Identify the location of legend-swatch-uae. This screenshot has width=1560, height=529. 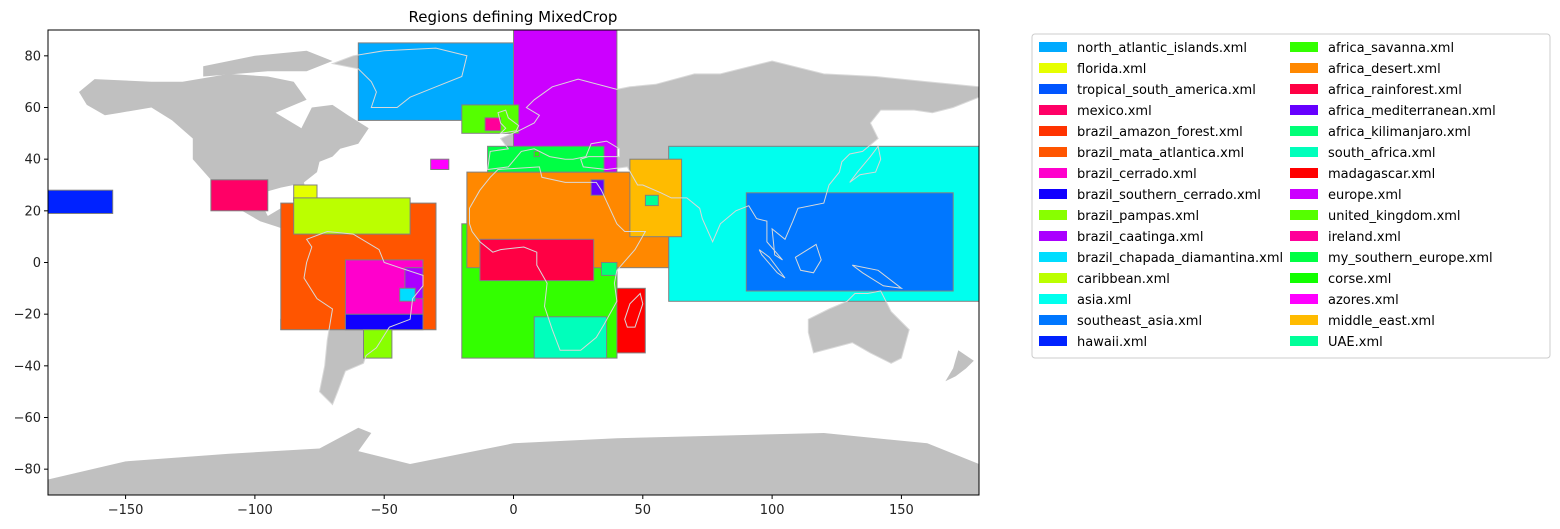
(1304, 341).